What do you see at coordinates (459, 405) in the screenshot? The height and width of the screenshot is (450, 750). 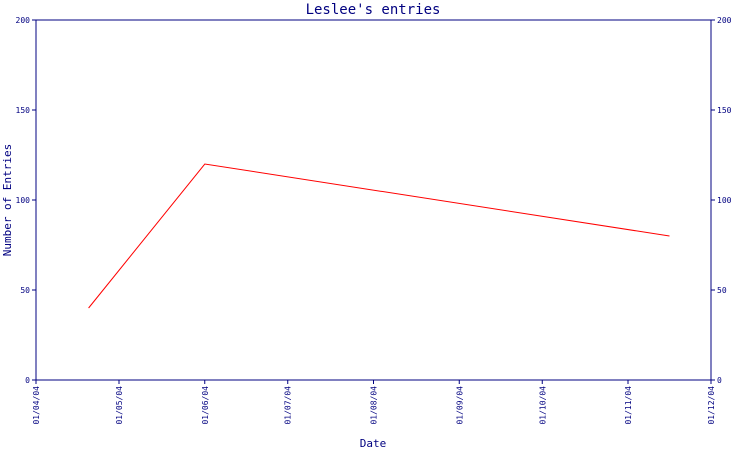 I see `x-tick-label: 01/09/04` at bounding box center [459, 405].